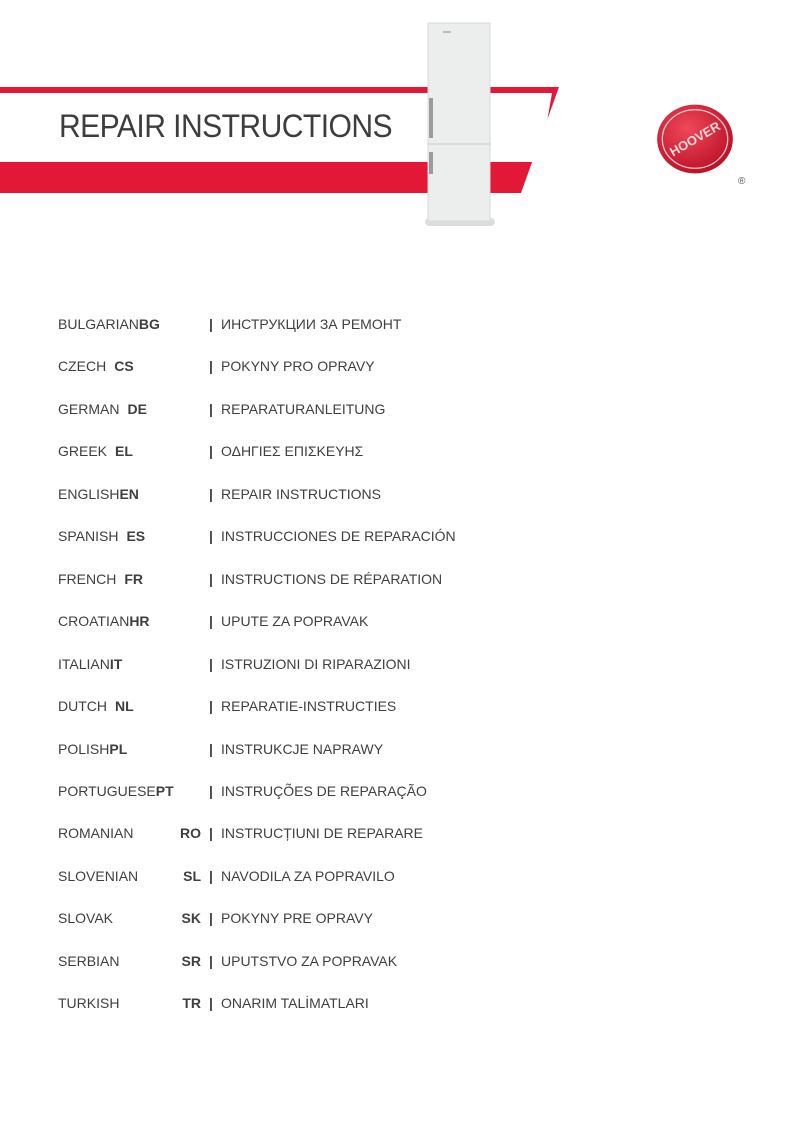 This screenshot has width=802, height=1134. I want to click on language-row: PORTUGUESE PT | INSTRUÇÕES DE REPARAÇÃO, so click(283, 791).